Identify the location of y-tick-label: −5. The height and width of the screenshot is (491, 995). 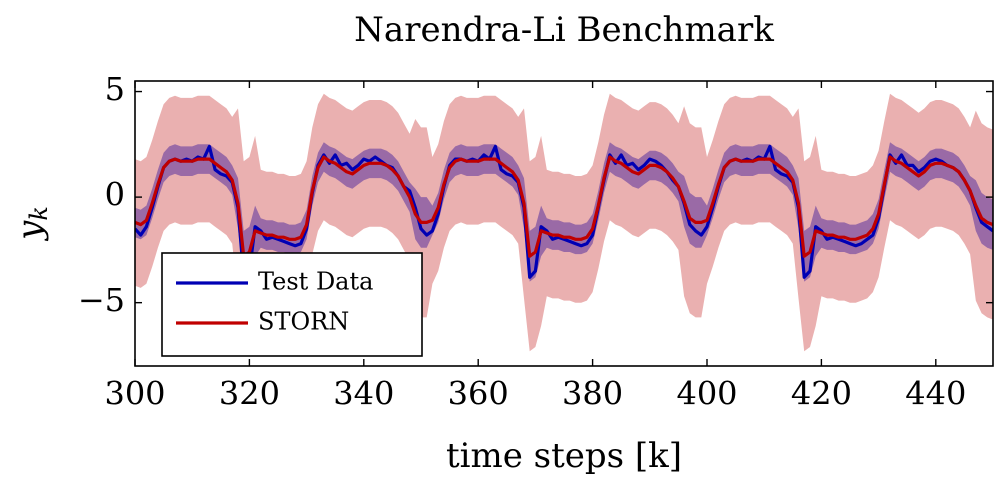
(101, 300).